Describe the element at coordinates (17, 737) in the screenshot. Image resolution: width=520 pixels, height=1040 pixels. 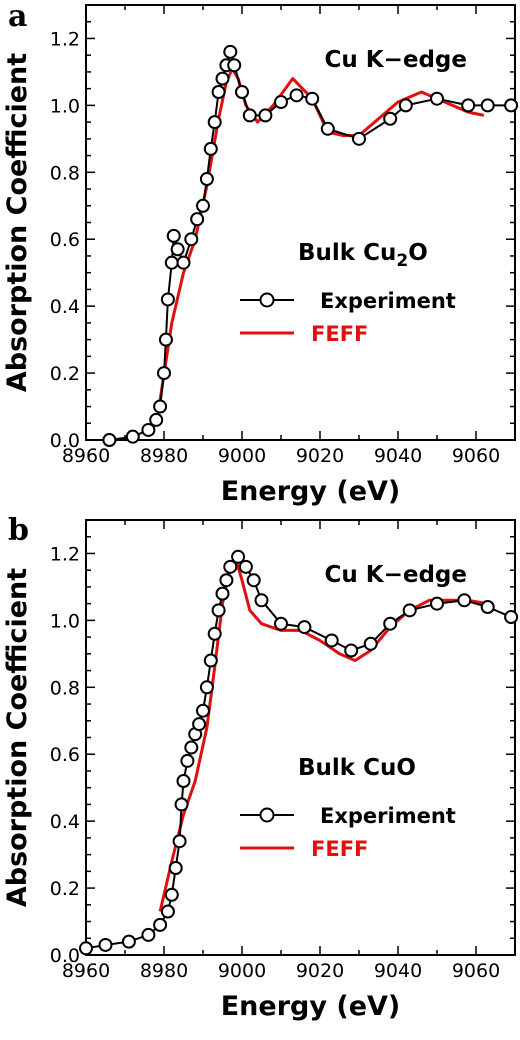
I see `chart-b-y-axis-title: Absorption Coefficient` at that location.